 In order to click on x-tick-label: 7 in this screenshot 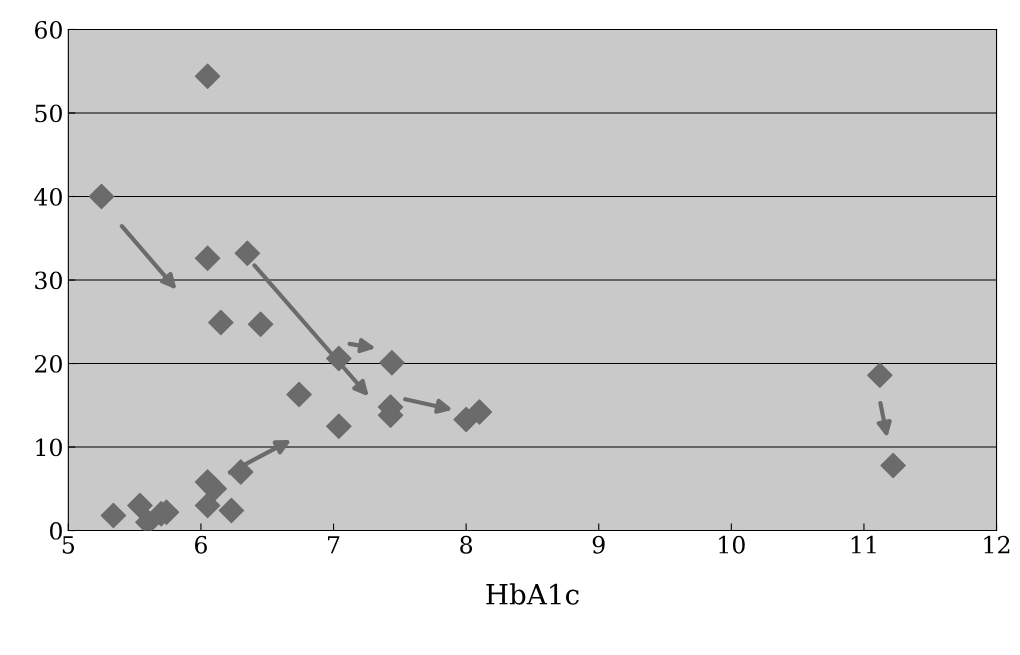, I will do `click(334, 545)`.